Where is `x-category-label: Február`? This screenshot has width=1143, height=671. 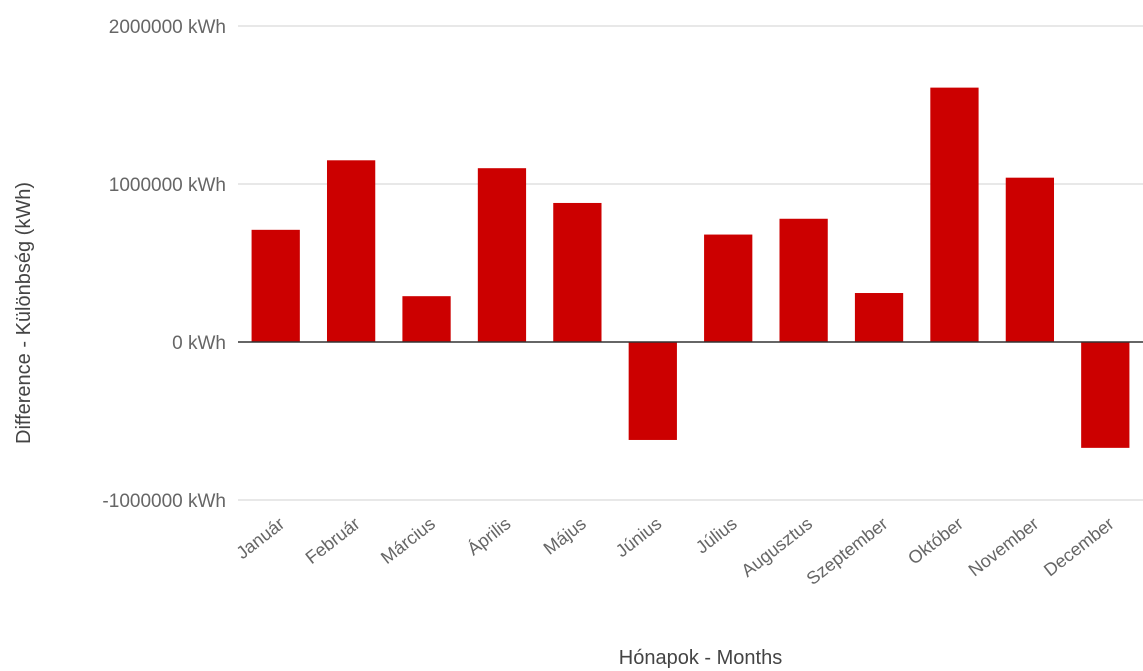 x-category-label: Február is located at coordinates (333, 540).